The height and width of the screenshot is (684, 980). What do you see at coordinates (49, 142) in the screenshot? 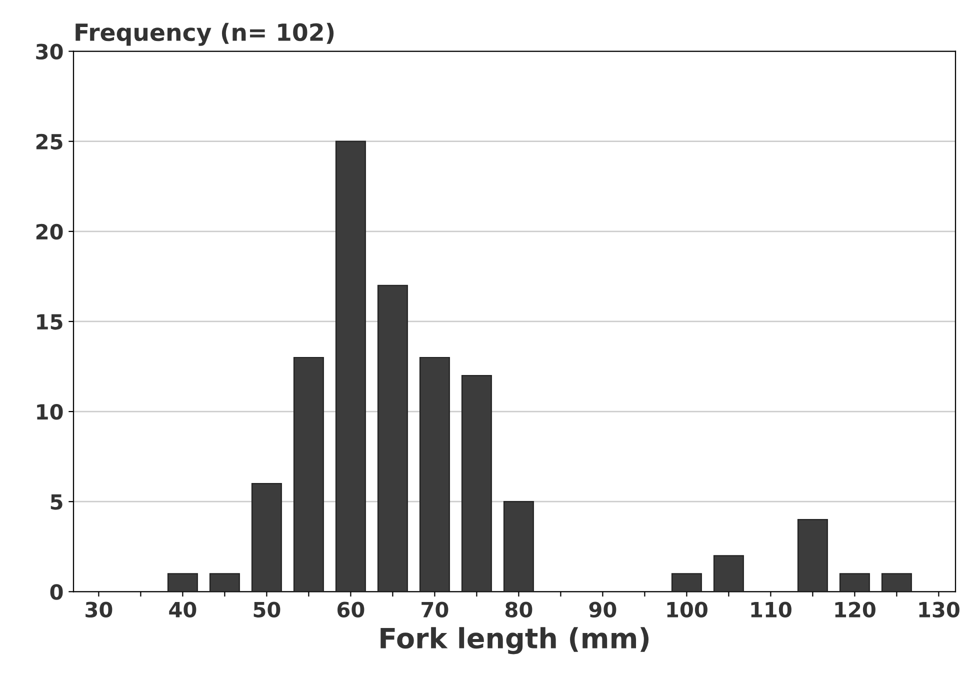
I see `y-tick-label: 25` at bounding box center [49, 142].